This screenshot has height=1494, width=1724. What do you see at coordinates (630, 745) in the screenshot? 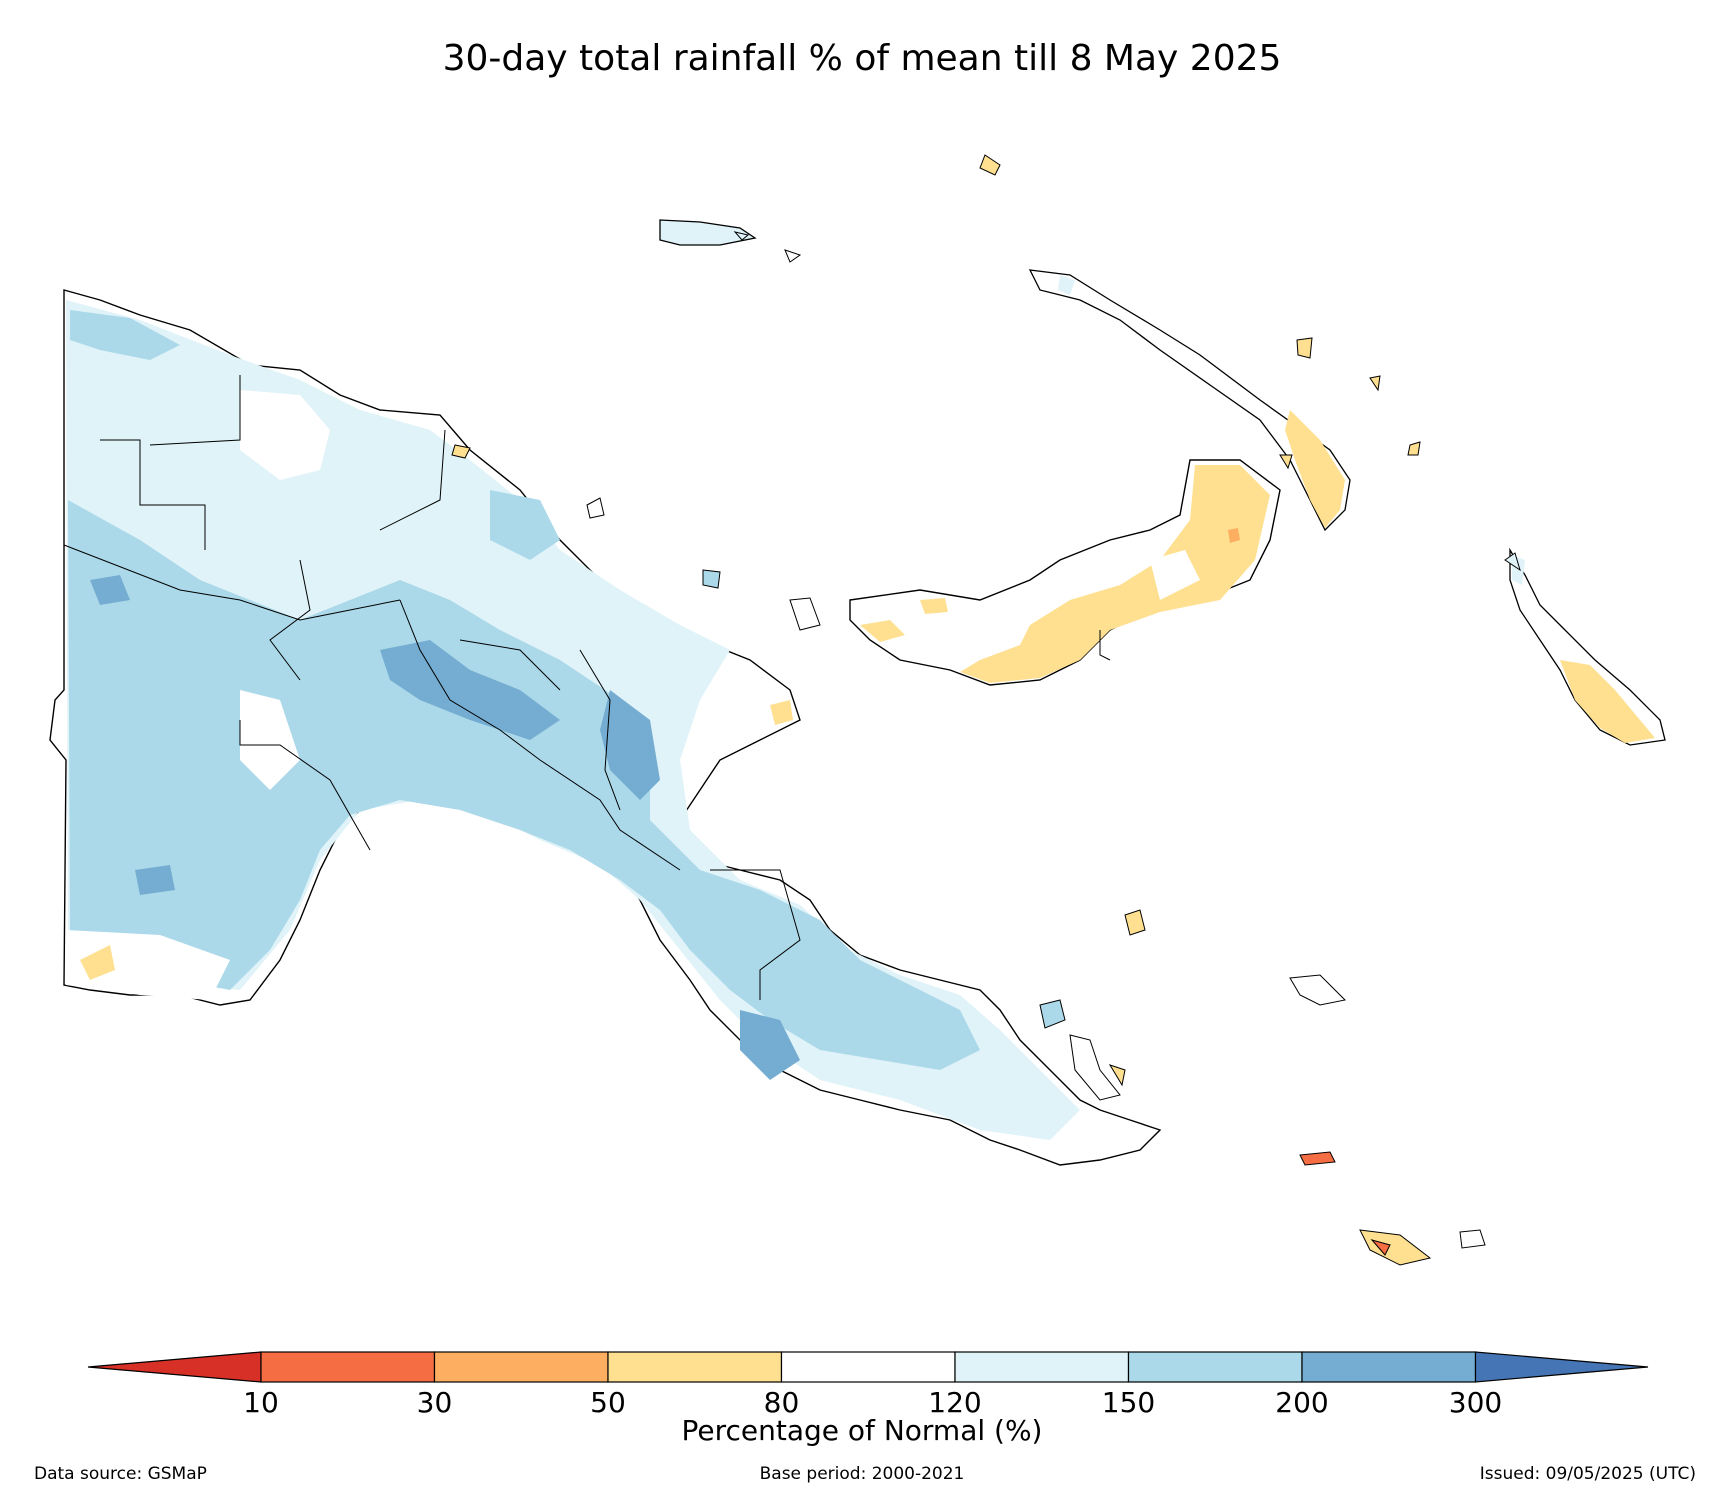
I see `mainland-band-200-300-b` at bounding box center [630, 745].